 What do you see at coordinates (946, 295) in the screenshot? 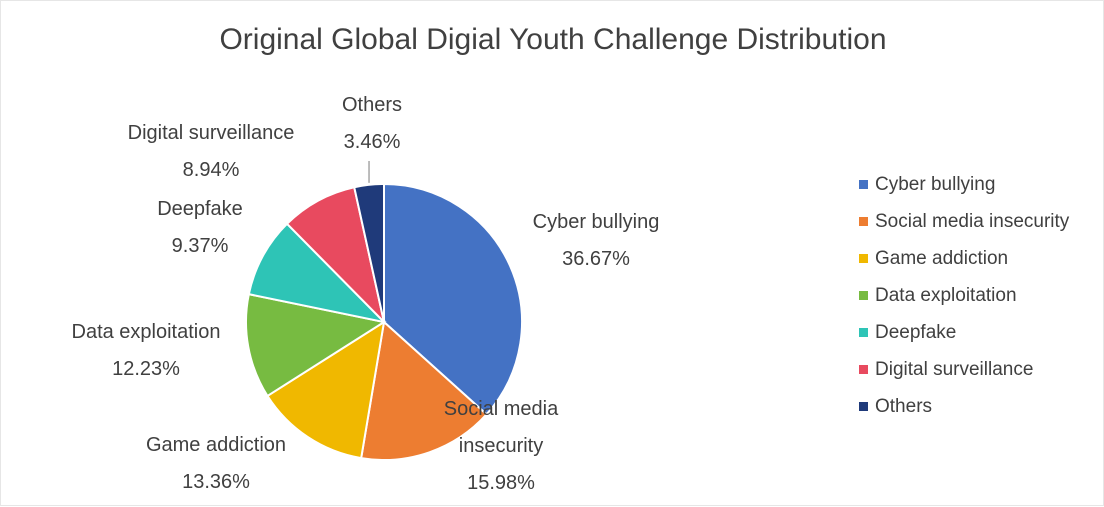
I see `legend-label: Data exploitation` at bounding box center [946, 295].